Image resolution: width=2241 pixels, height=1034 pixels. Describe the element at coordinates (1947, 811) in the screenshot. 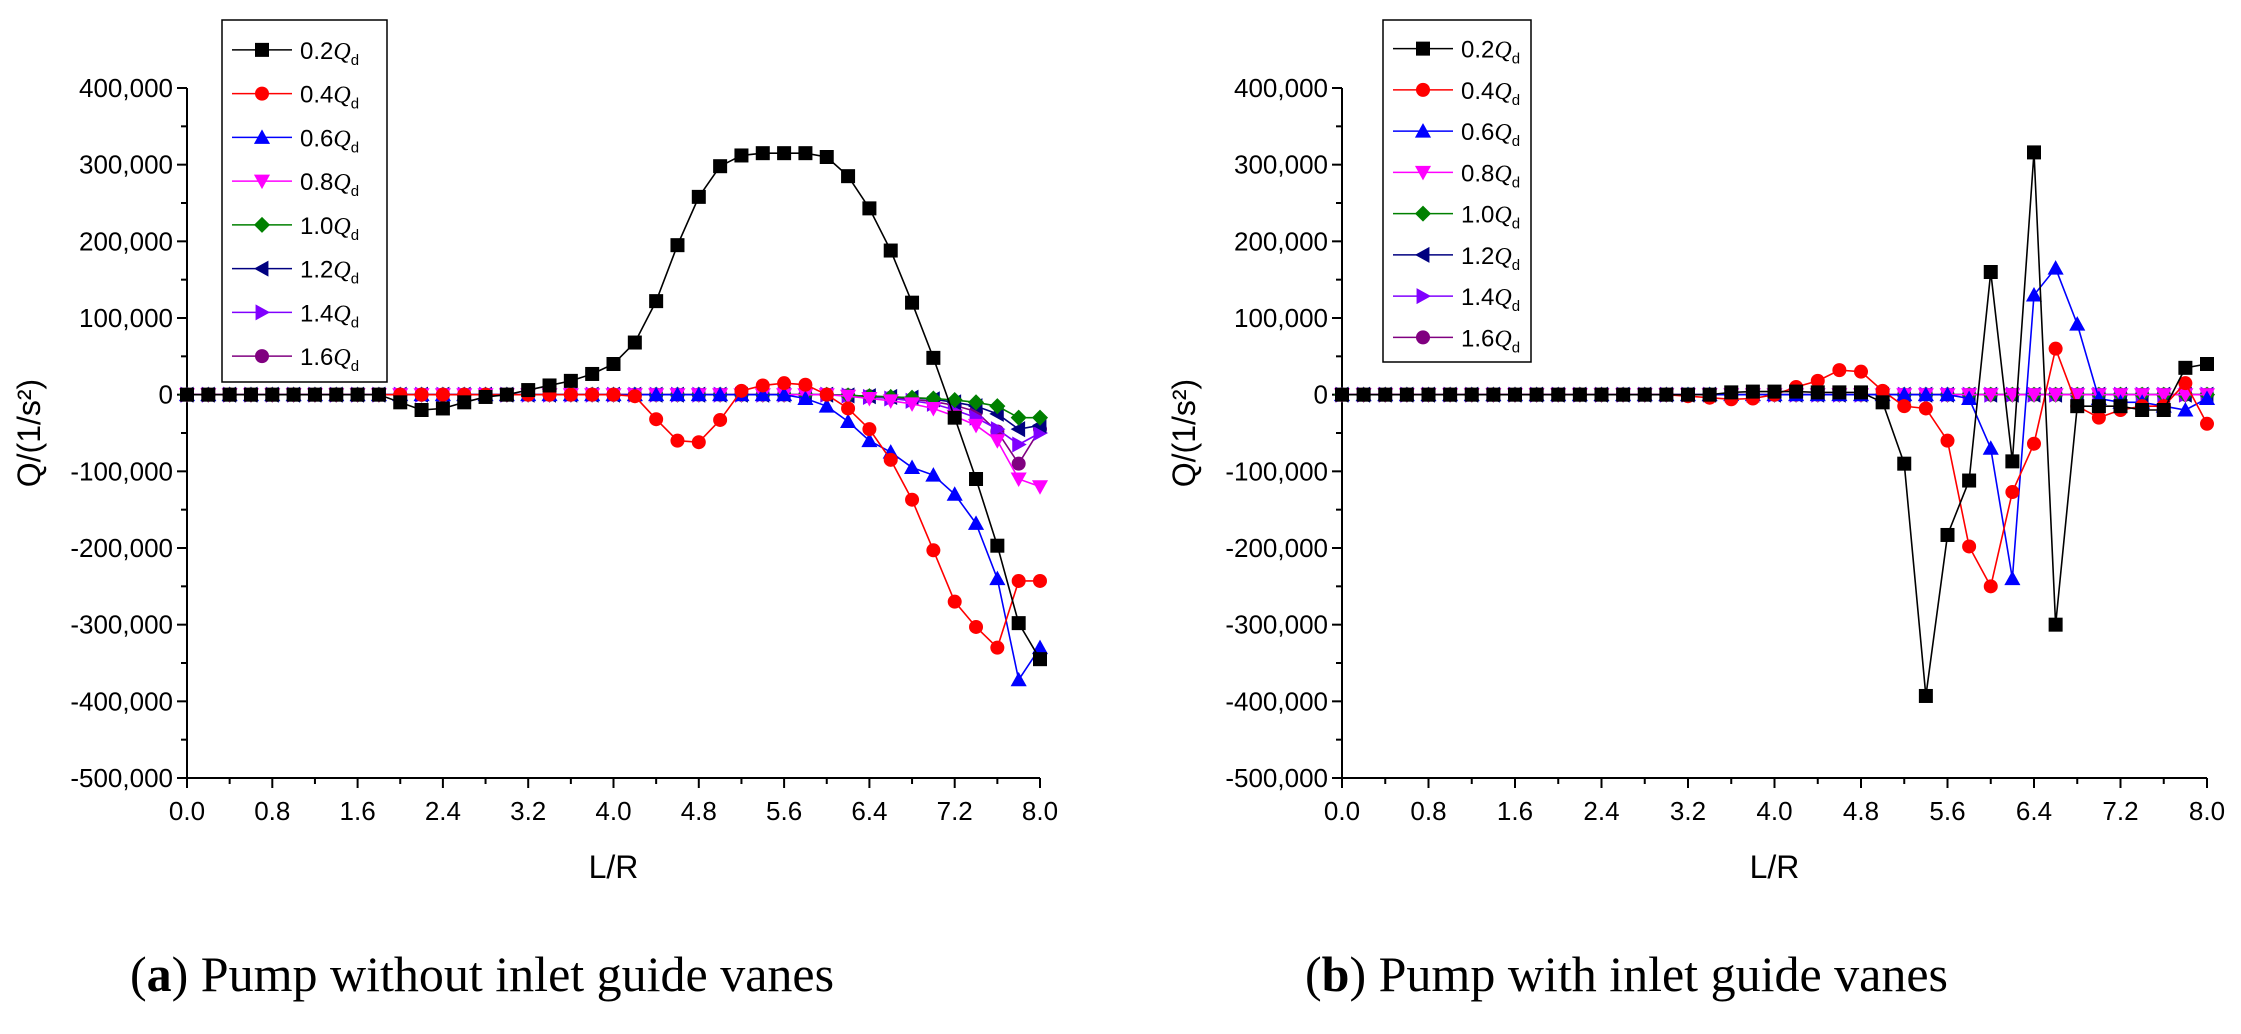

I see `x-tick-label: 5.6` at that location.